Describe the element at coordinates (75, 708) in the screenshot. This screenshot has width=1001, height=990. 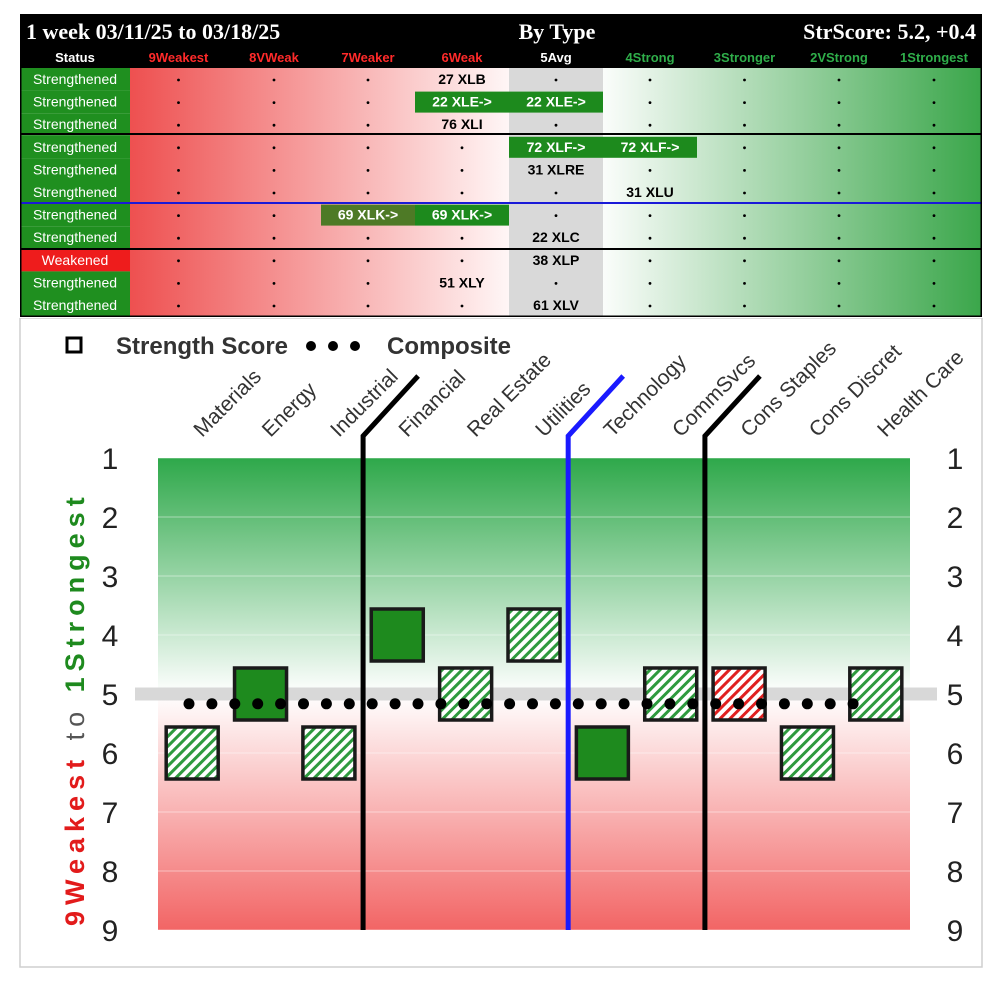
I see `y-axis-label: 9Weakest to 1Strongest` at that location.